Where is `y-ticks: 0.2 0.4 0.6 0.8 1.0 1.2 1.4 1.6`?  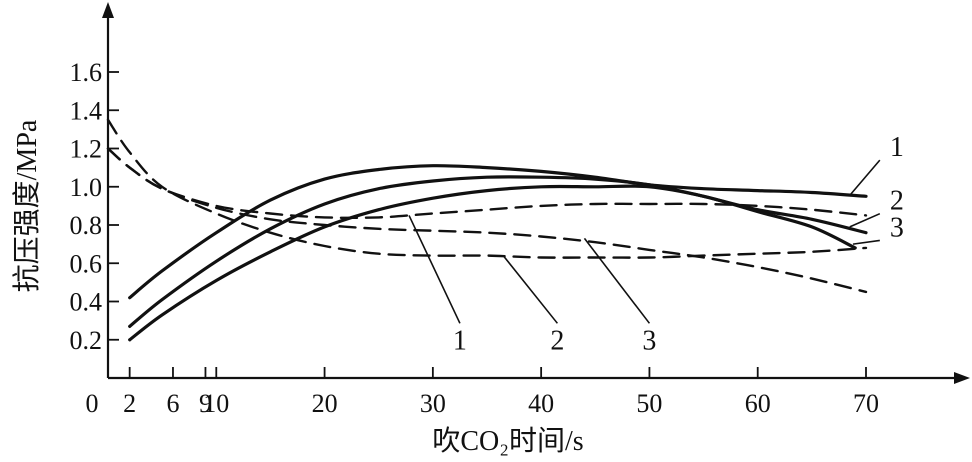 y-ticks: 0.2 0.4 0.6 0.8 1.0 1.2 1.4 1.6 is located at coordinates (94, 206).